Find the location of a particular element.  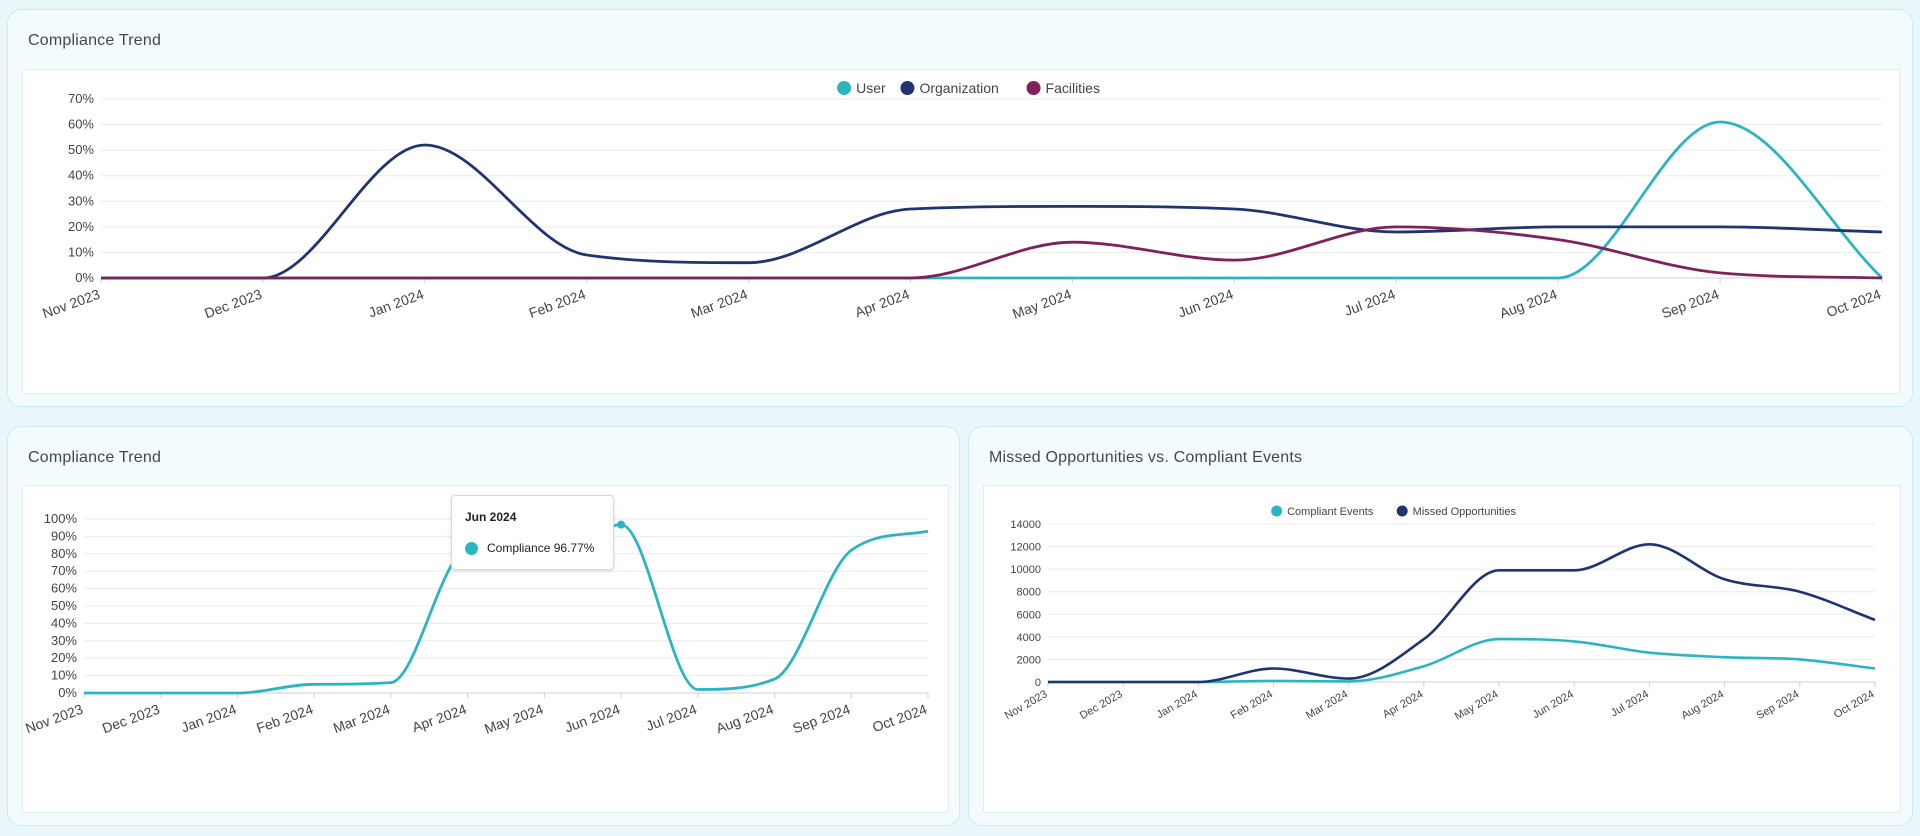

legend-item: User is located at coordinates (861, 88).